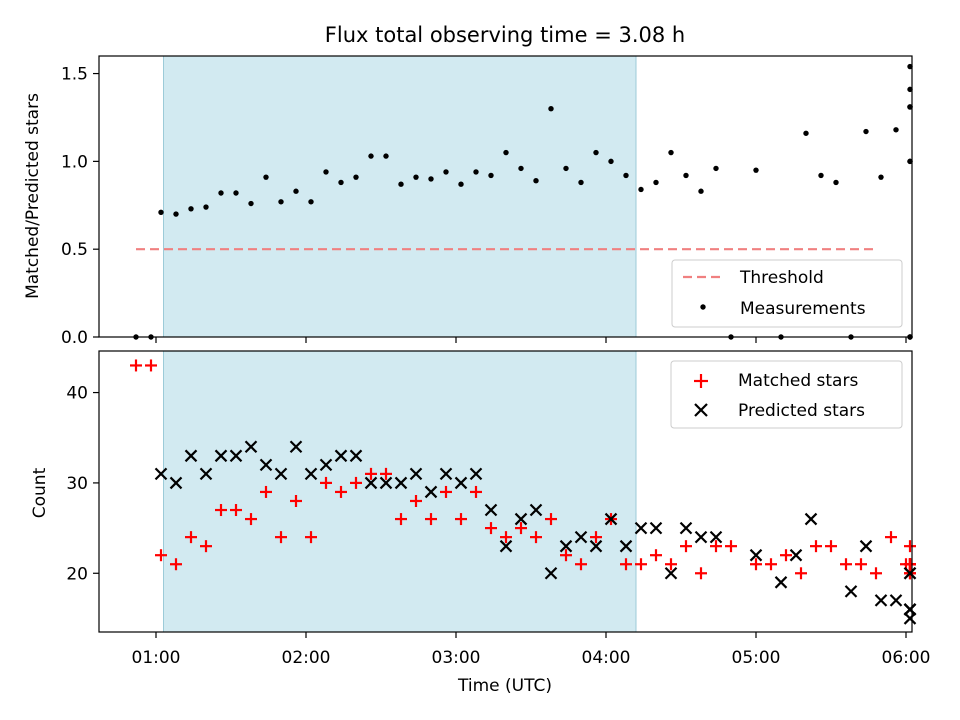 This screenshot has height=720, width=960. I want to click on legend-measurement-label: Measurements, so click(803, 309).